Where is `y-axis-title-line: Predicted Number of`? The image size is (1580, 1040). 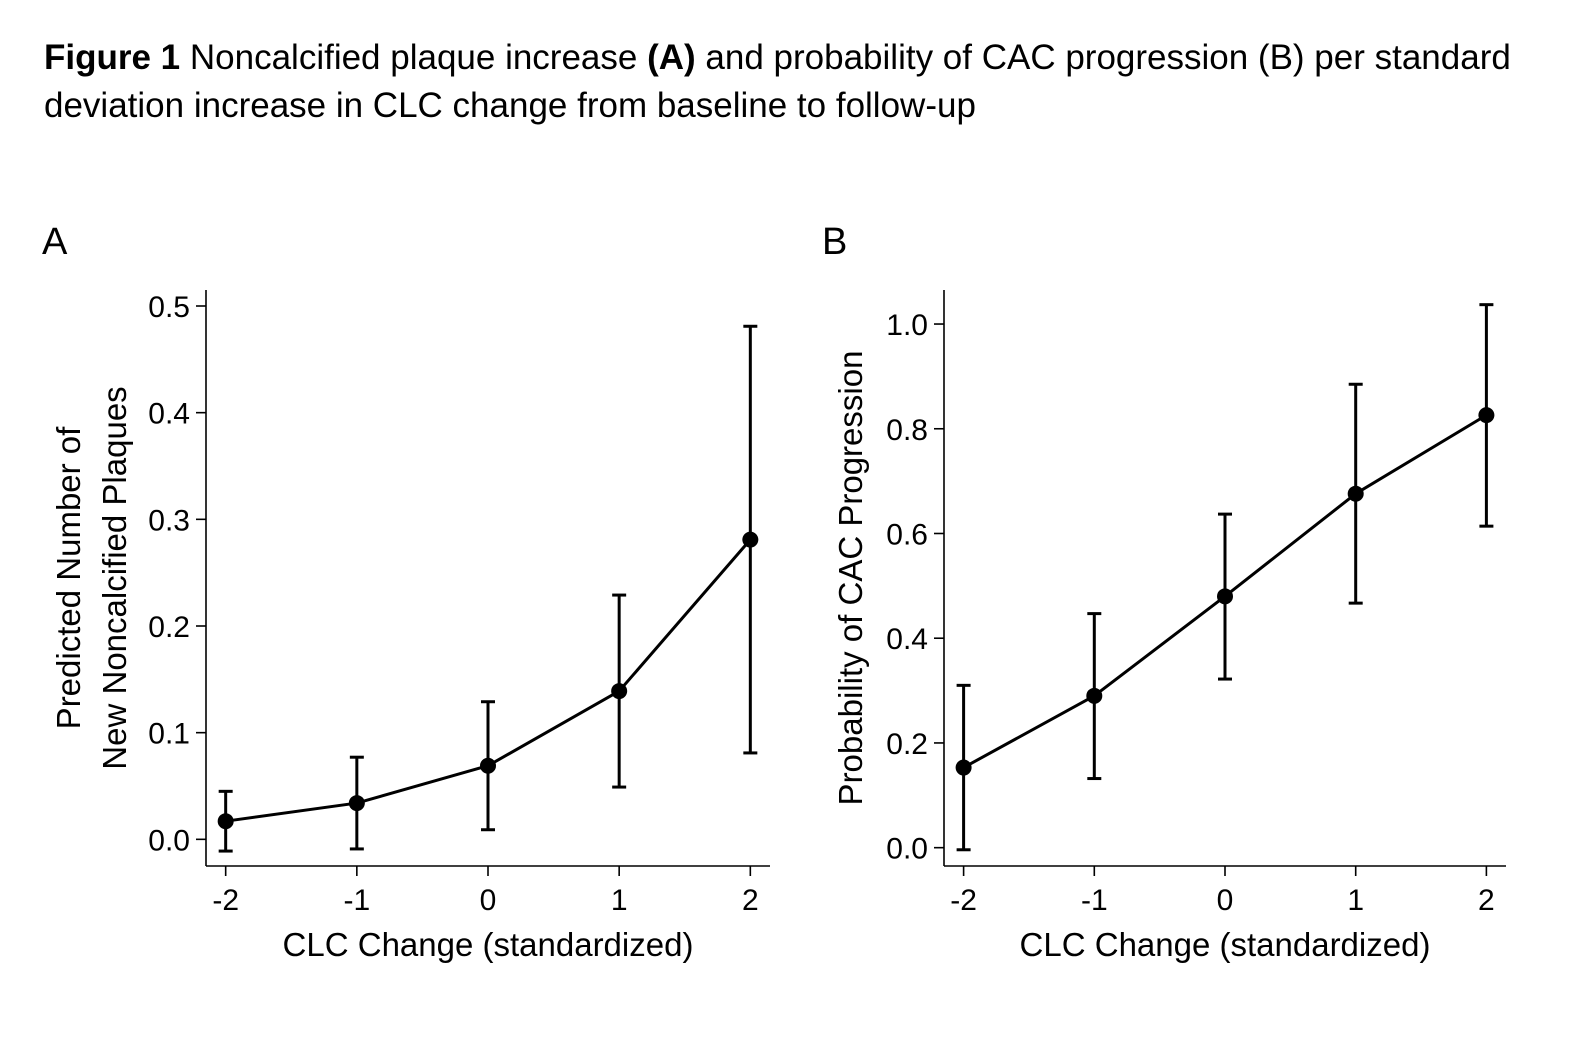 y-axis-title-line: Predicted Number of is located at coordinates (68, 577).